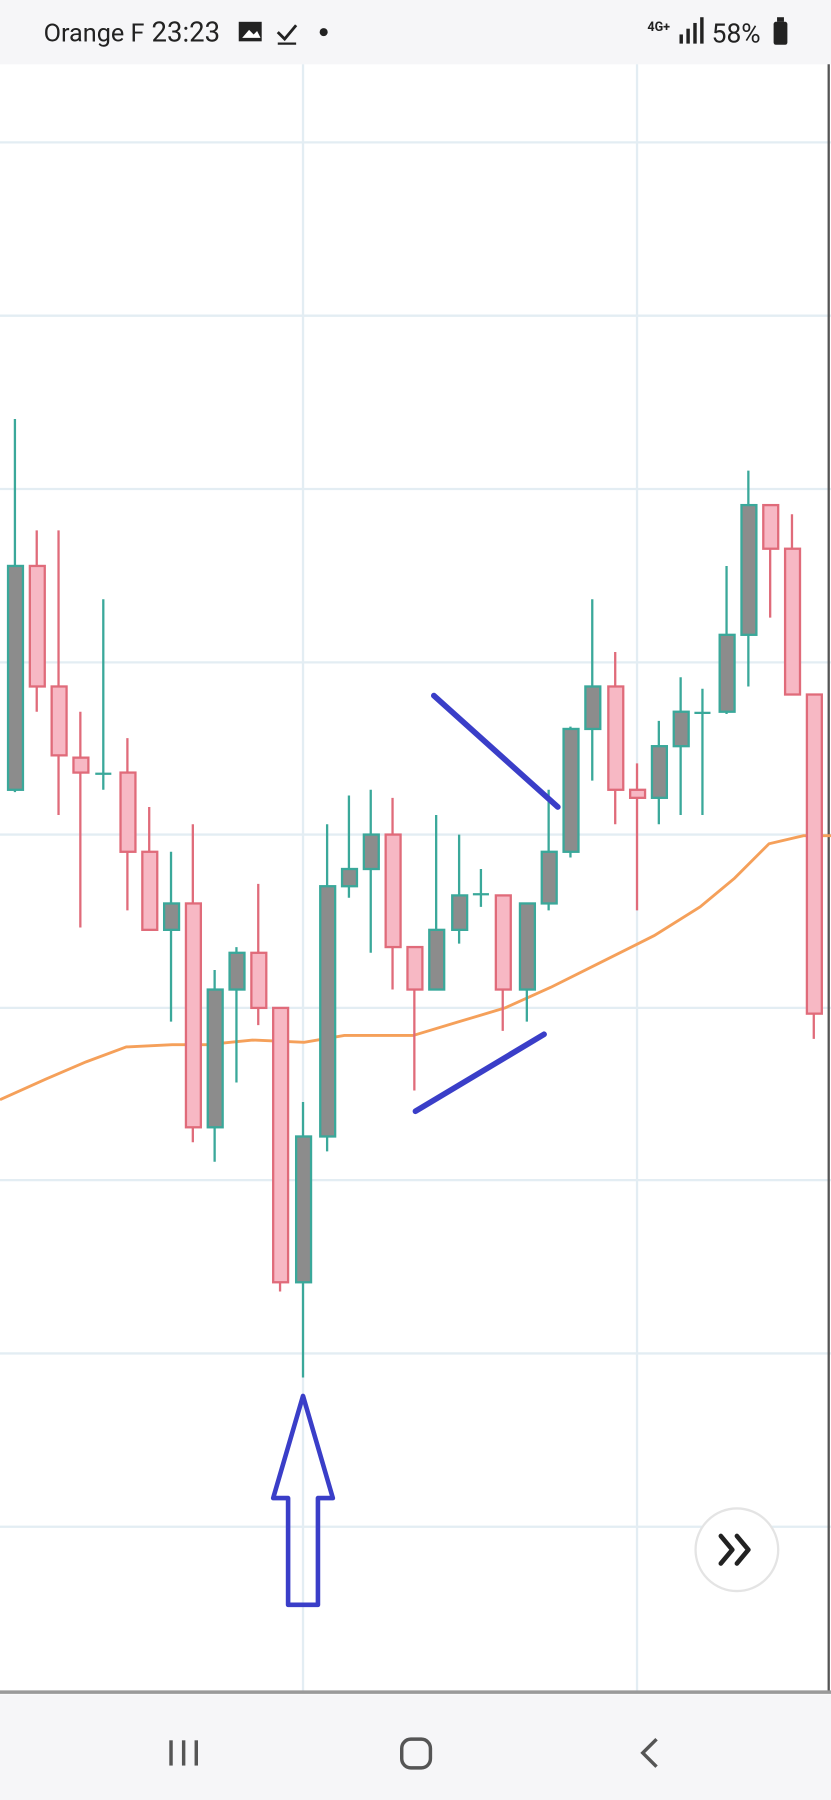 Image resolution: width=831 pixels, height=1800 pixels. I want to click on battery-level: 58%, so click(736, 34).